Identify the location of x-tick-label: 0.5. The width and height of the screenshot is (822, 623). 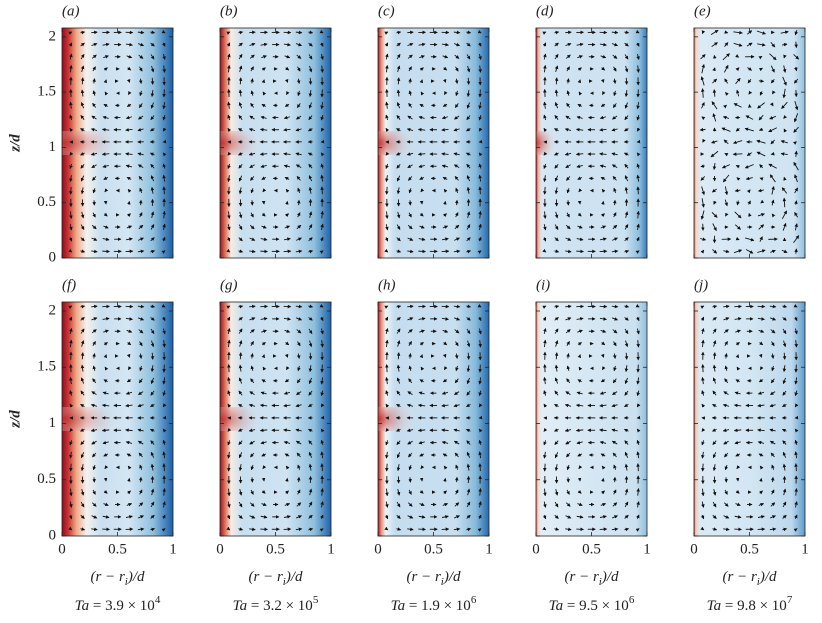
(275, 549).